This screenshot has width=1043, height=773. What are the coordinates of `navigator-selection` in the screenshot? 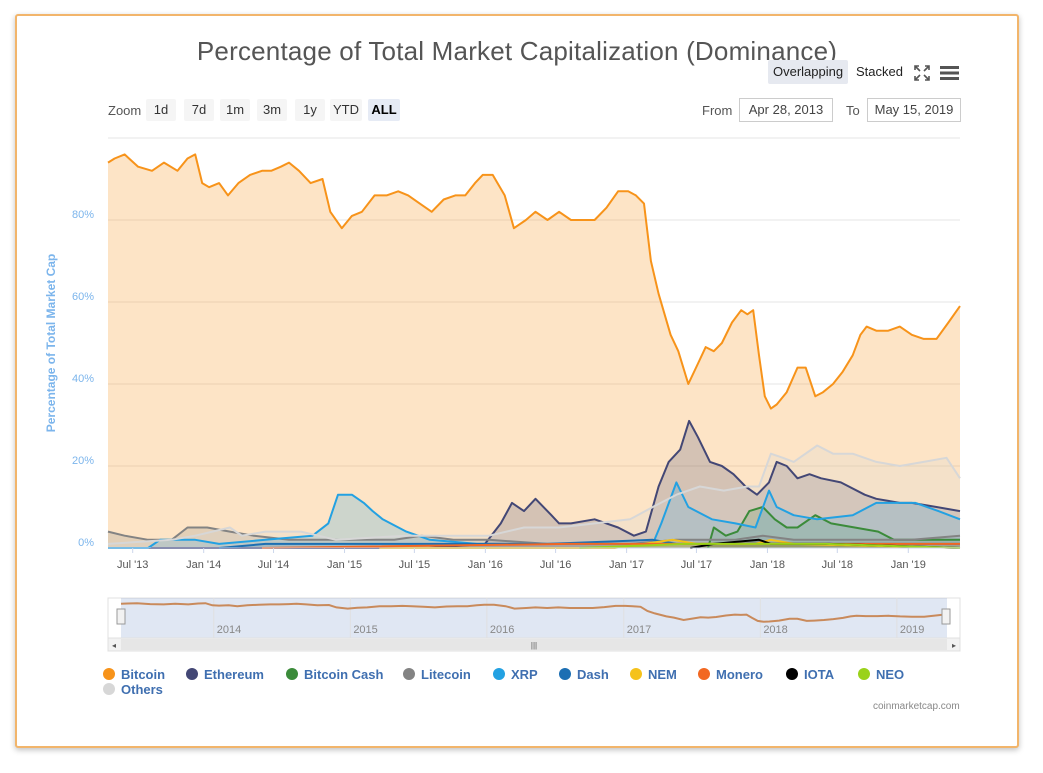 It's located at (534, 618).